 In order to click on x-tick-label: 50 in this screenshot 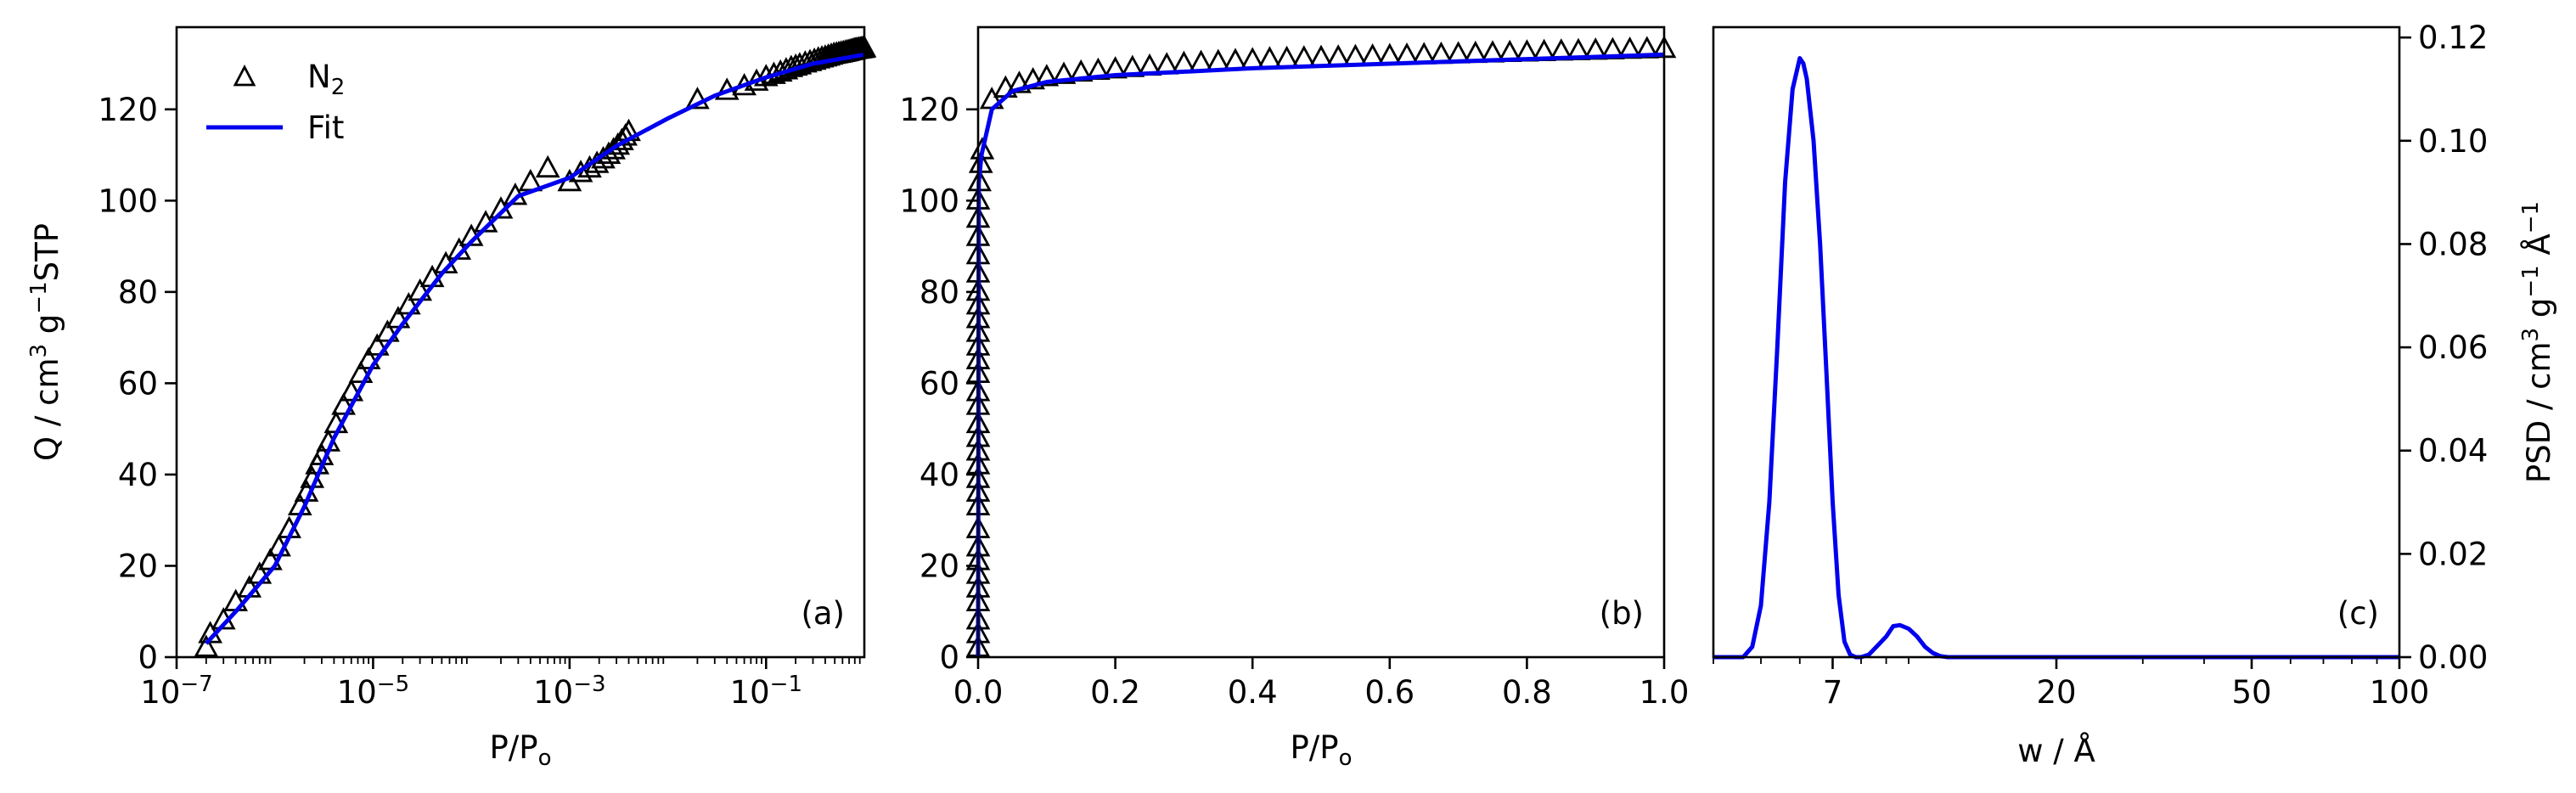, I will do `click(2251, 692)`.